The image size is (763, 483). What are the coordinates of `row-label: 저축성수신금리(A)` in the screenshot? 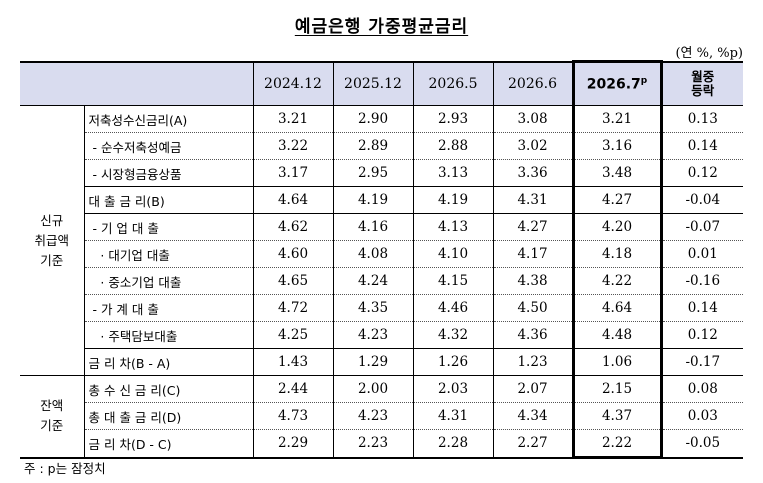 It's located at (168, 119).